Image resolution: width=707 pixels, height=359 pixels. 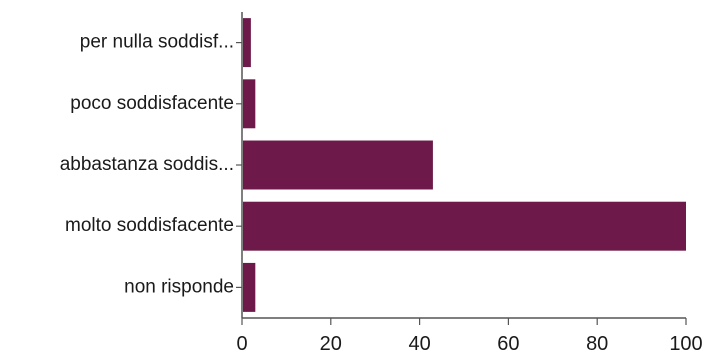 What do you see at coordinates (152, 103) in the screenshot?
I see `category-label-1: poco soddisfacente` at bounding box center [152, 103].